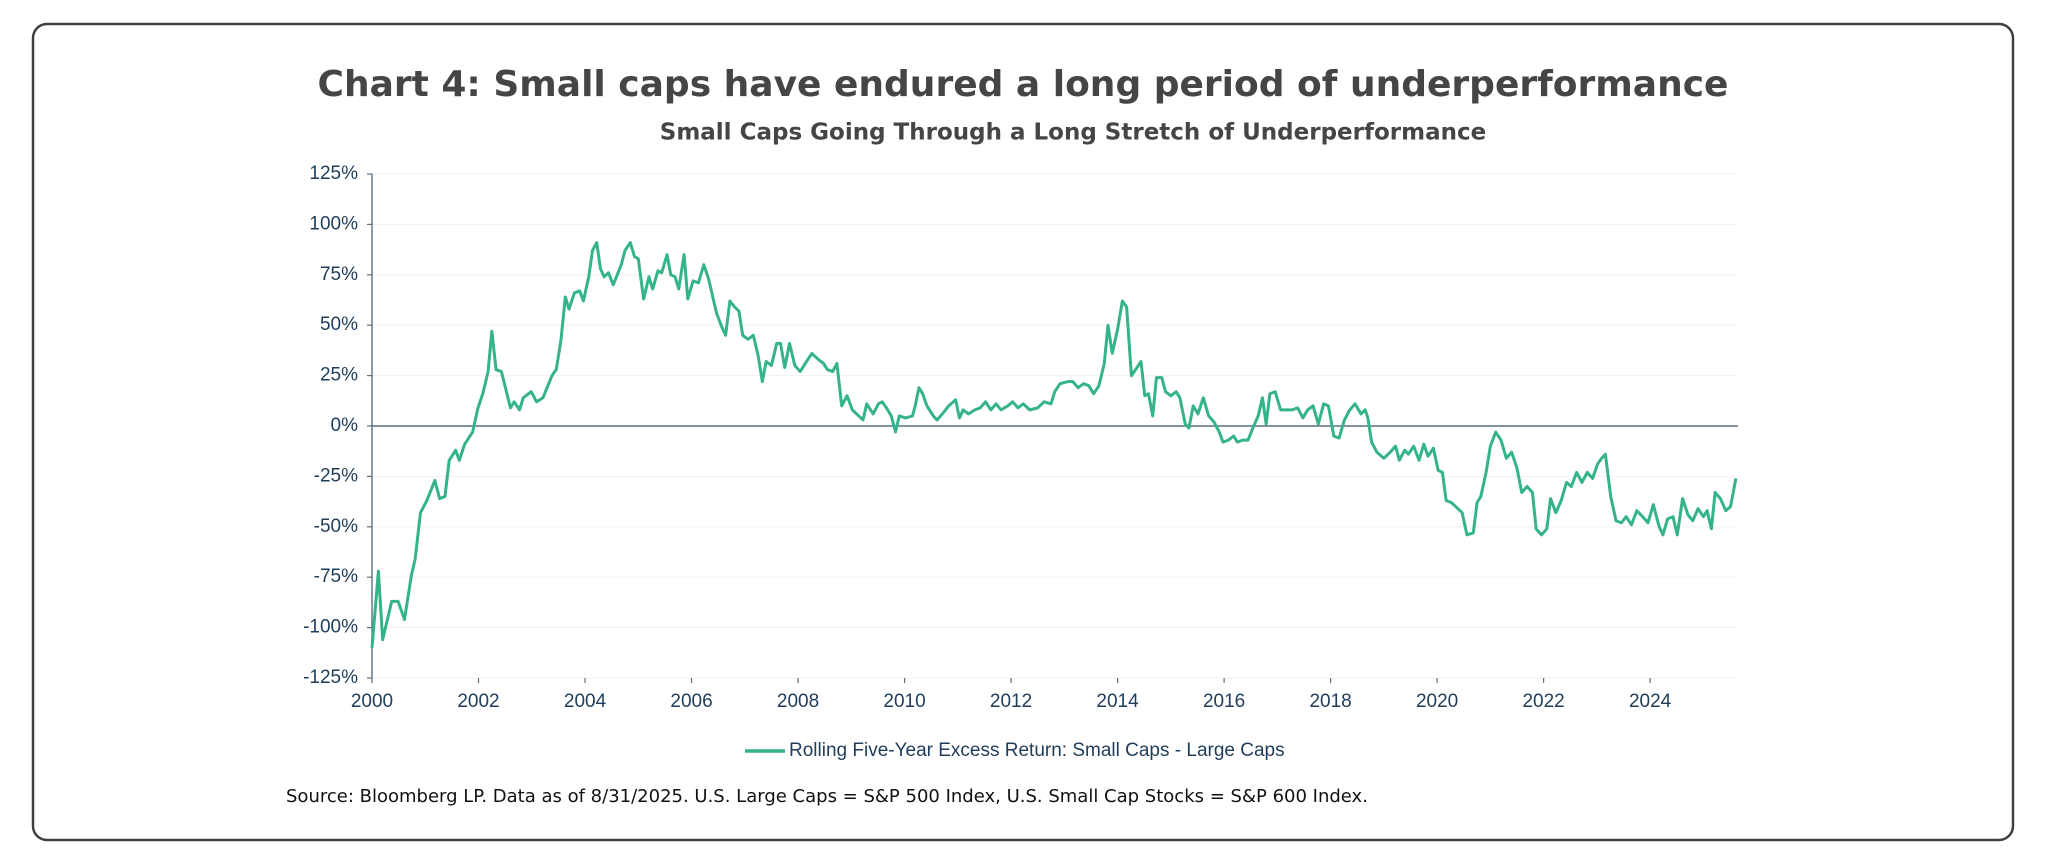 The width and height of the screenshot is (2048, 866). What do you see at coordinates (330, 677) in the screenshot?
I see `y-tick-label: -125%` at bounding box center [330, 677].